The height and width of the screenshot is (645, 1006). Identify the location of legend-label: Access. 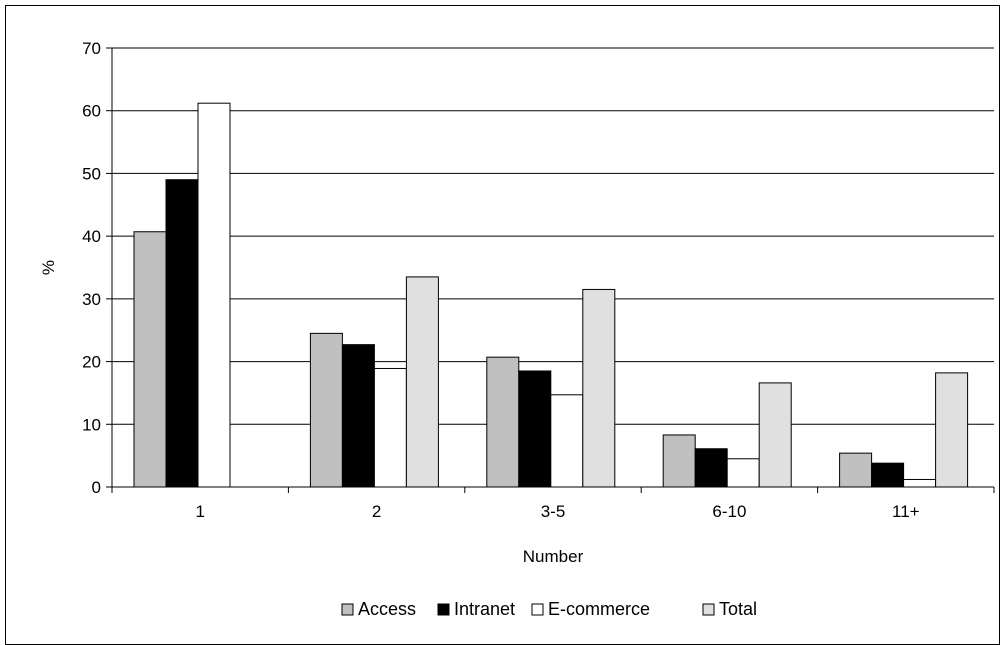
(387, 609).